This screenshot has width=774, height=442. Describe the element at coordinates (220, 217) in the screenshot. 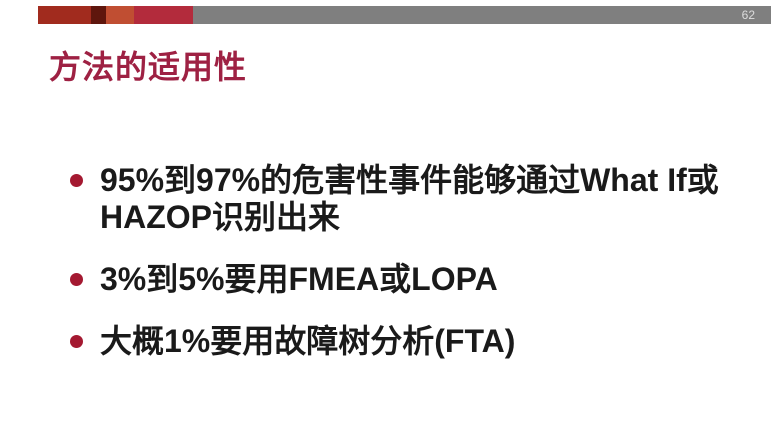

I see `bullet-text-line: HAZOP识别出来` at that location.